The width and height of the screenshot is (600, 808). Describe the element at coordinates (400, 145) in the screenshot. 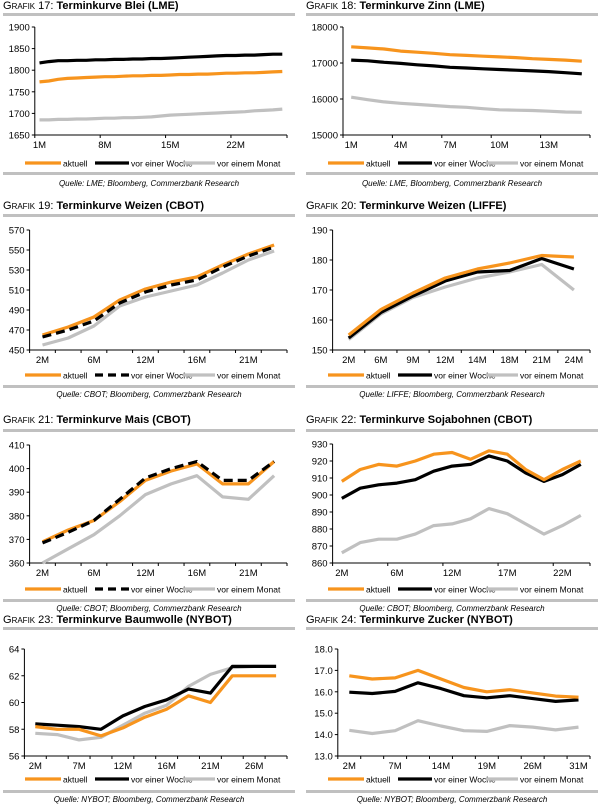

I see `x-tick-label: 4M` at that location.